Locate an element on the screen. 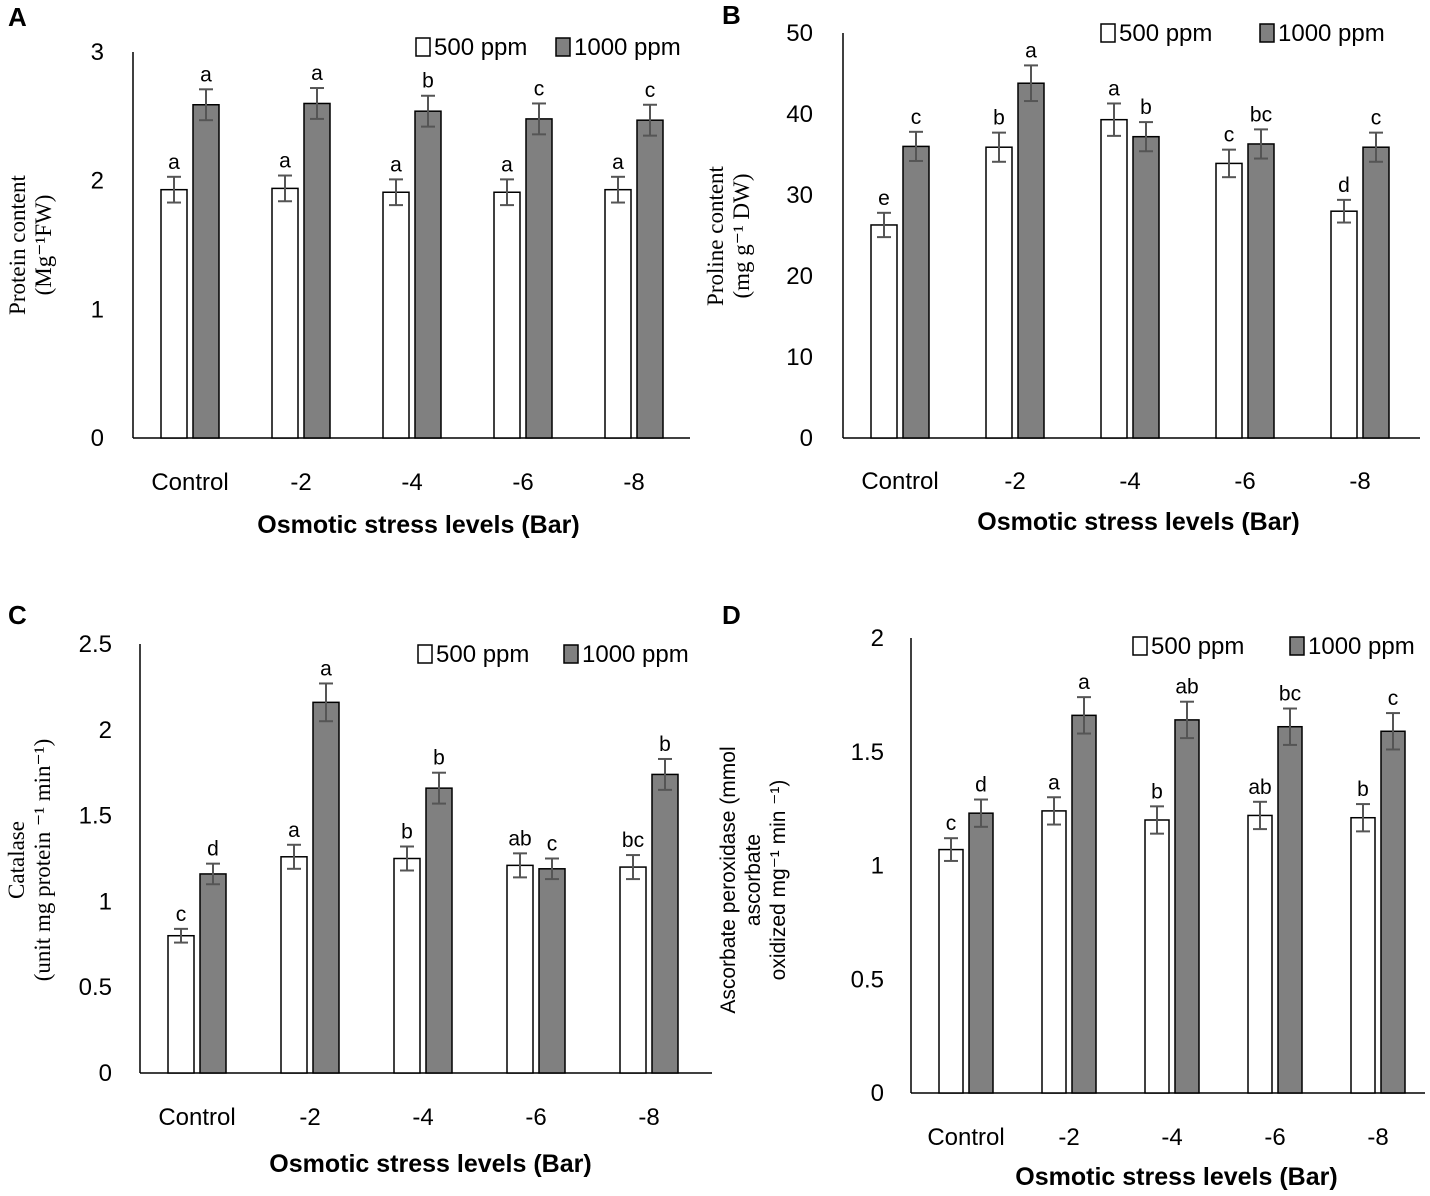 The image size is (1430, 1196). panel-letter: C is located at coordinates (17, 615).